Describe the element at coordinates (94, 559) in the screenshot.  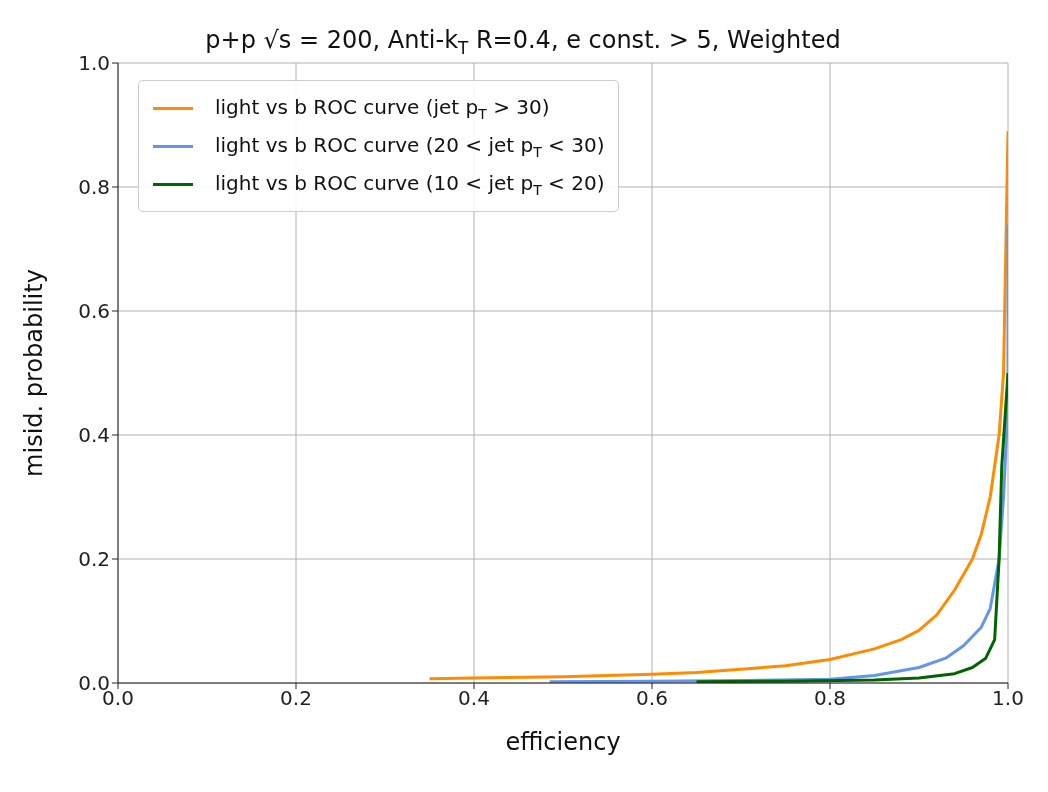
I see `y-tick-label: 0.2` at that location.